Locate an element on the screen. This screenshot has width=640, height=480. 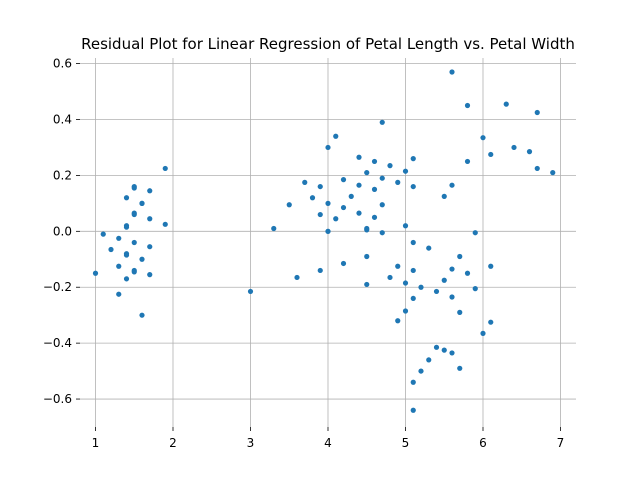
x-tick-label: 2 is located at coordinates (173, 443).